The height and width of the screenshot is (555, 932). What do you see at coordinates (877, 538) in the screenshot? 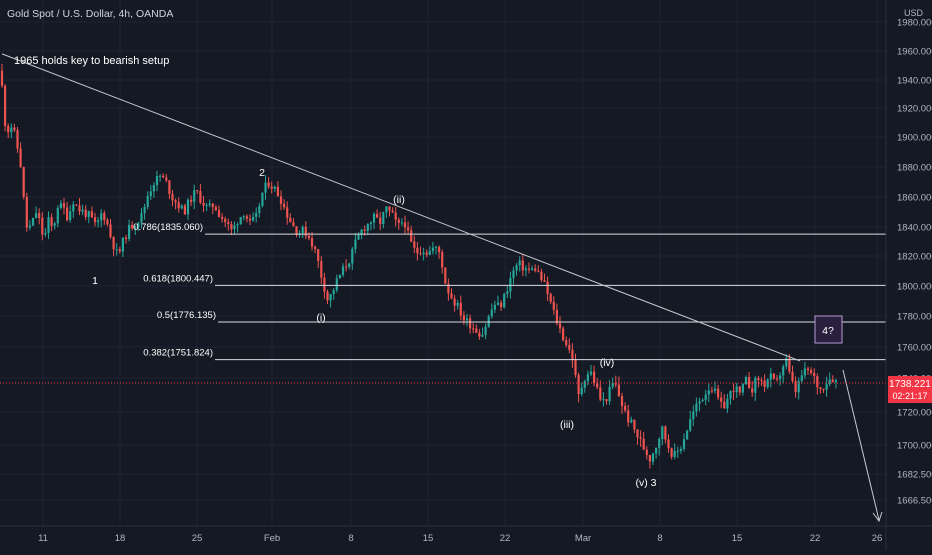
I see `x-tick-label: 26` at bounding box center [877, 538].